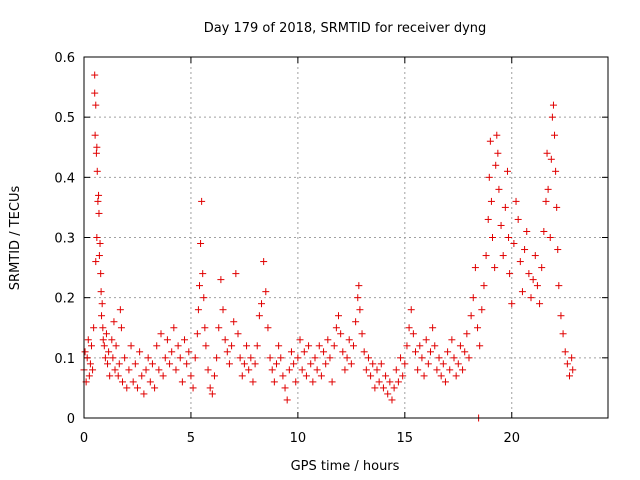  I want to click on y-tick-label: 0.3, so click(64, 239).